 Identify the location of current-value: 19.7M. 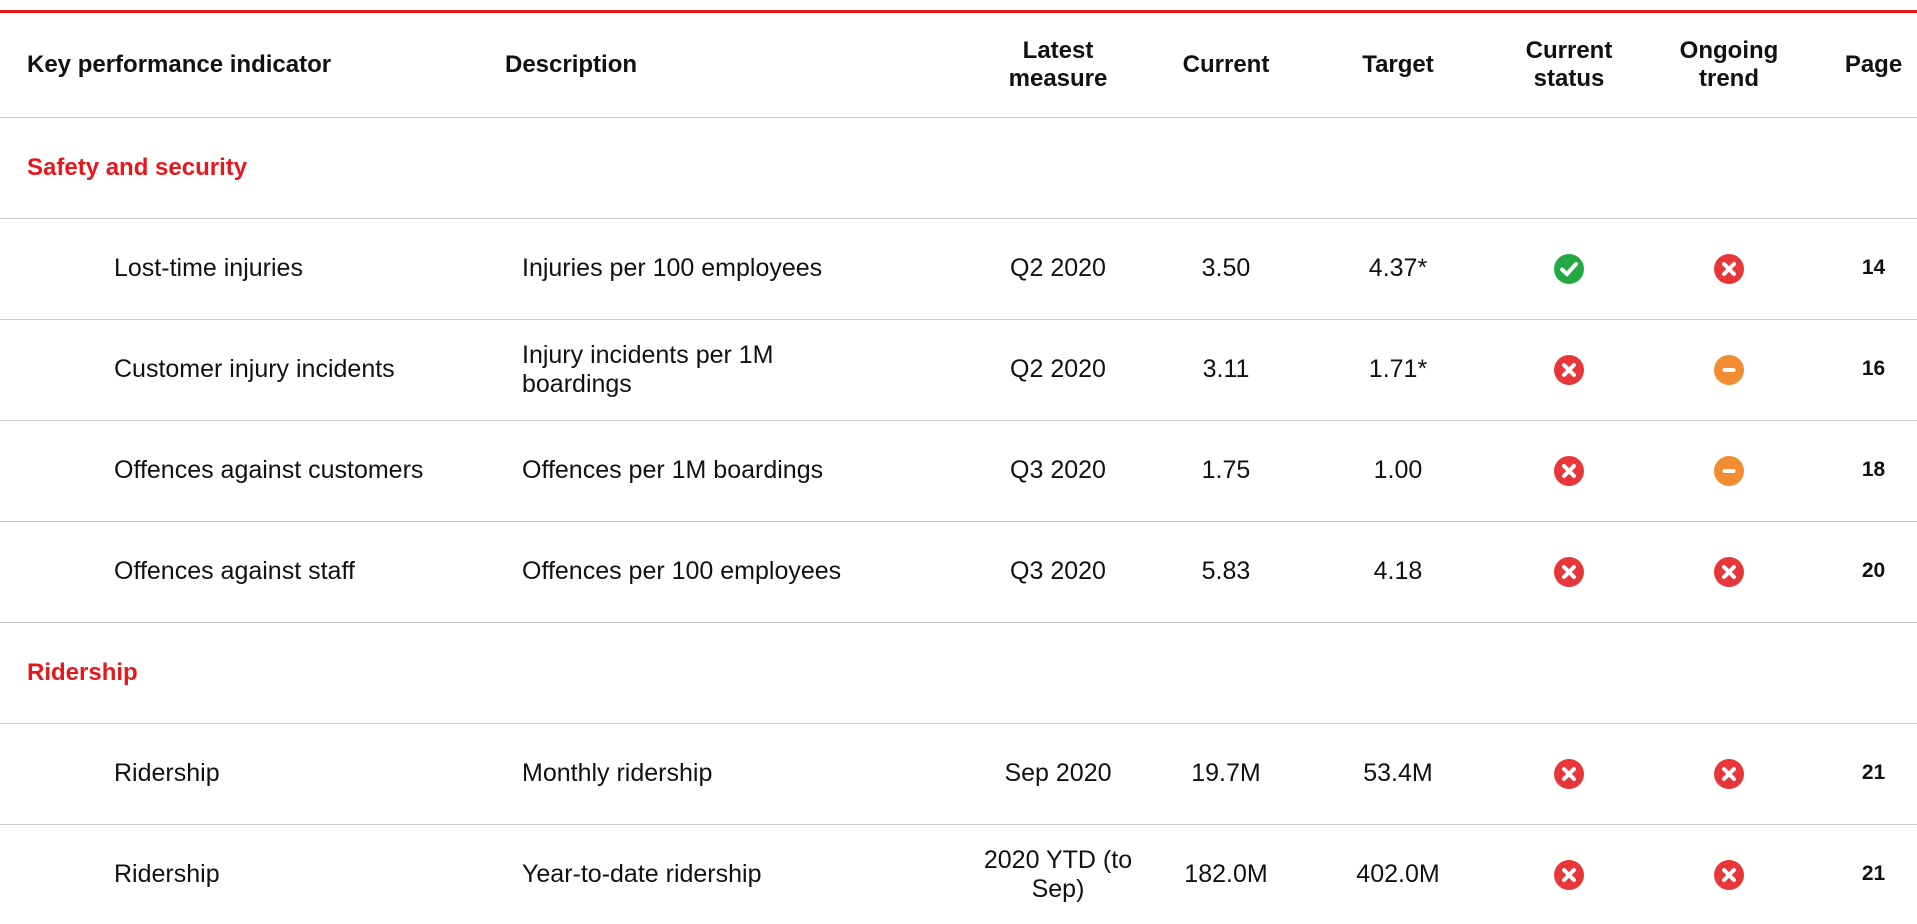
(1226, 774).